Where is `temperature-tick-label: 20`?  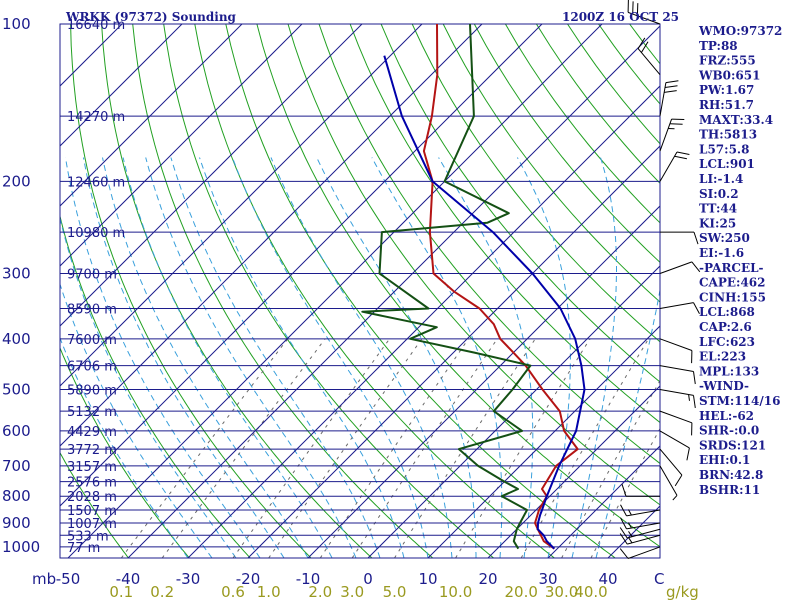
temperature-tick-label: 20 is located at coordinates (487, 579).